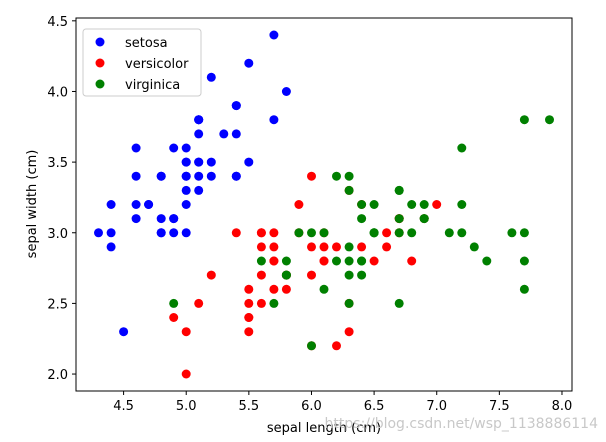 This screenshot has height=442, width=606. Describe the element at coordinates (157, 64) in the screenshot. I see `legend-label-versicolor: versicolor` at that location.